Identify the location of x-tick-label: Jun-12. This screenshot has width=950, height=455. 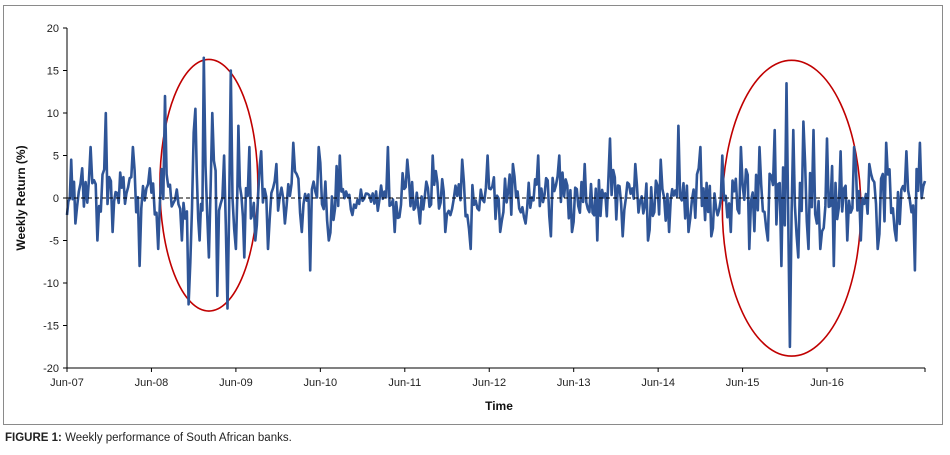
(489, 383).